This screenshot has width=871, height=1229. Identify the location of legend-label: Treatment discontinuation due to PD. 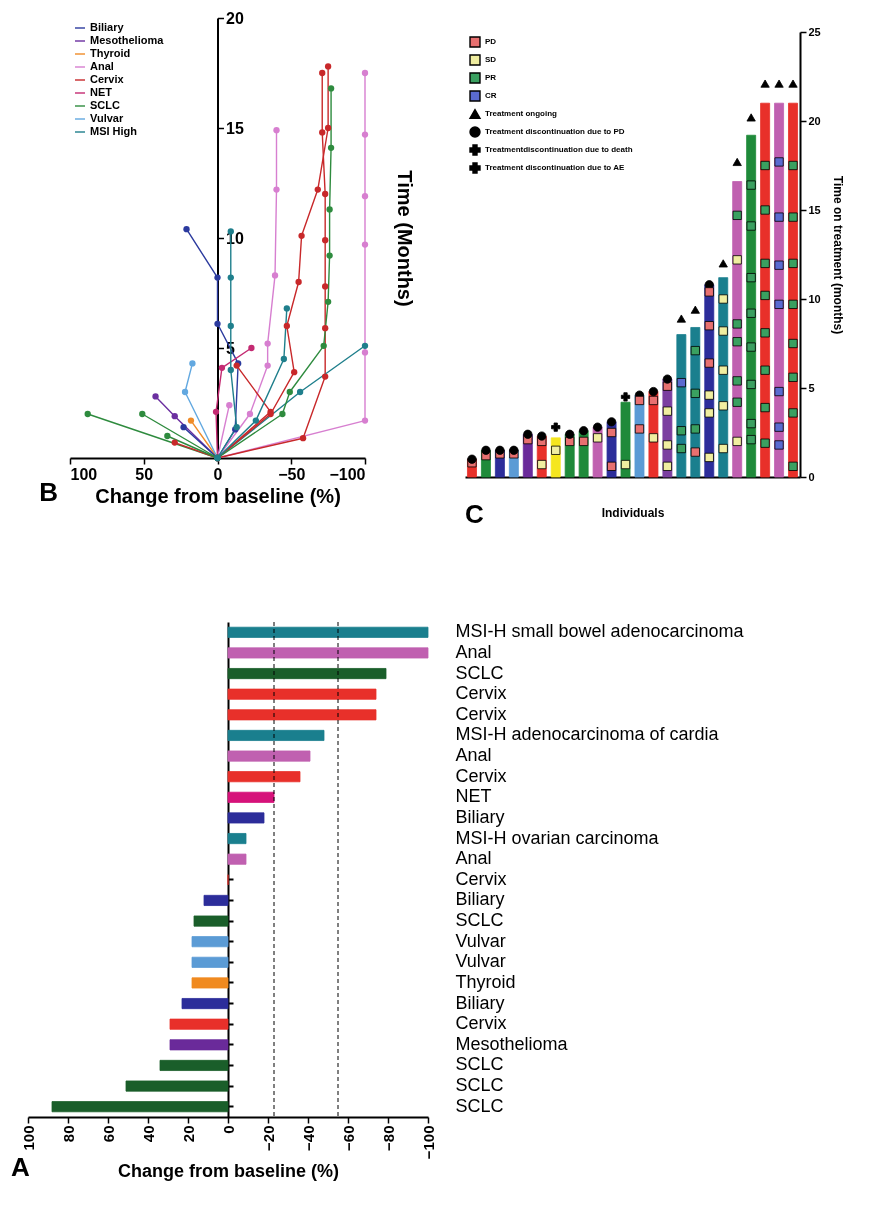
(555, 131).